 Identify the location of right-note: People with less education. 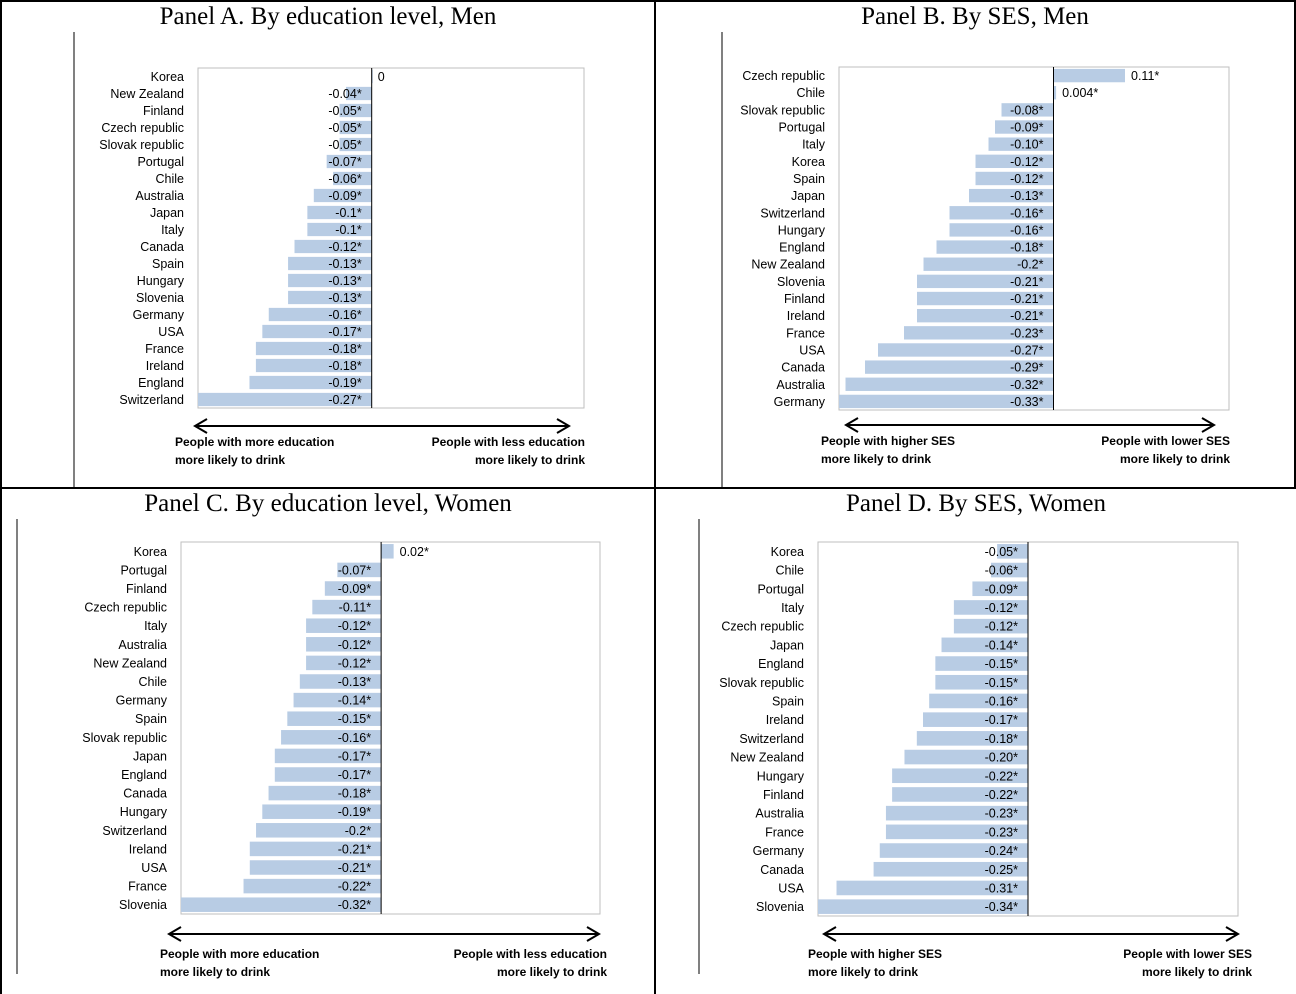
(530, 954).